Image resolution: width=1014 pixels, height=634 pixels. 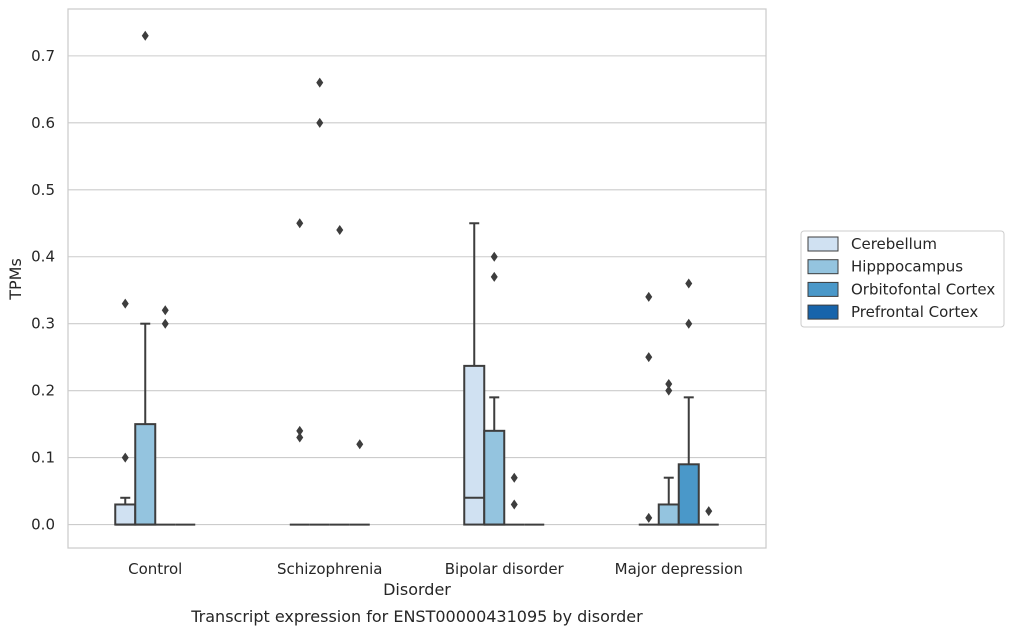 What do you see at coordinates (43, 257) in the screenshot?
I see `y-tick-label: 0.4` at bounding box center [43, 257].